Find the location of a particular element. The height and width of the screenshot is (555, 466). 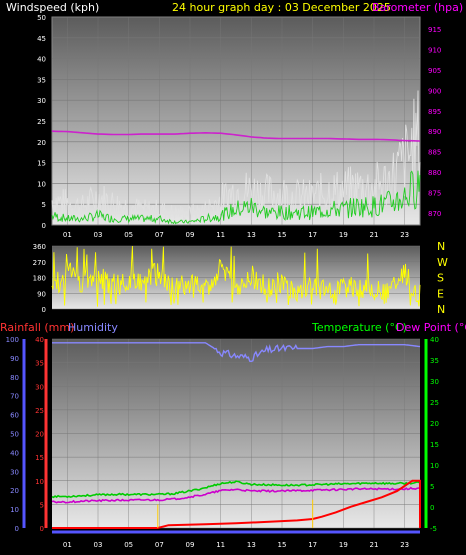

rain-tick-label: 40 is located at coordinates (39, 340).